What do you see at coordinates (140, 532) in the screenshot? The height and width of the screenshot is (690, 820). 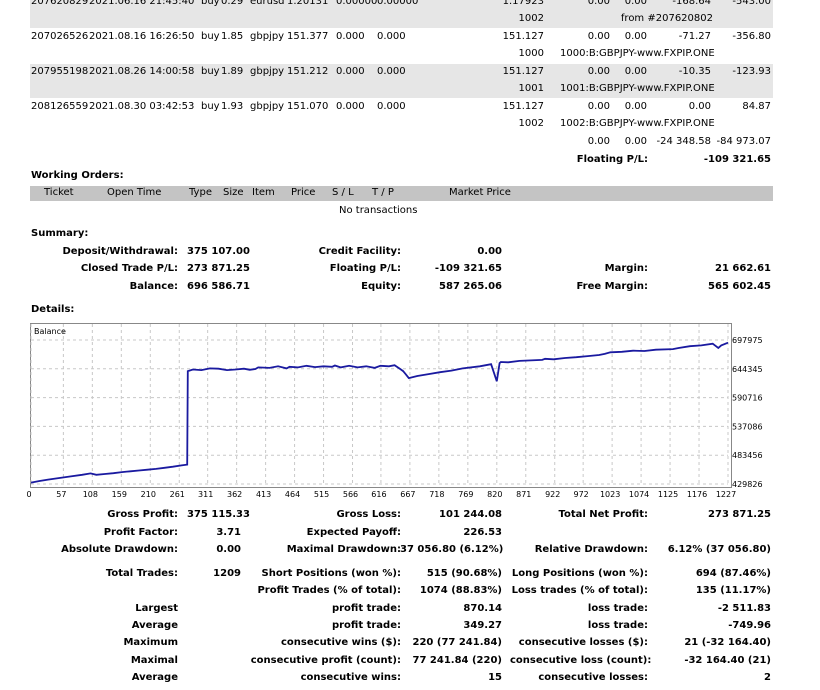 I see `profit-factor-label: Profit Factor:` at bounding box center [140, 532].